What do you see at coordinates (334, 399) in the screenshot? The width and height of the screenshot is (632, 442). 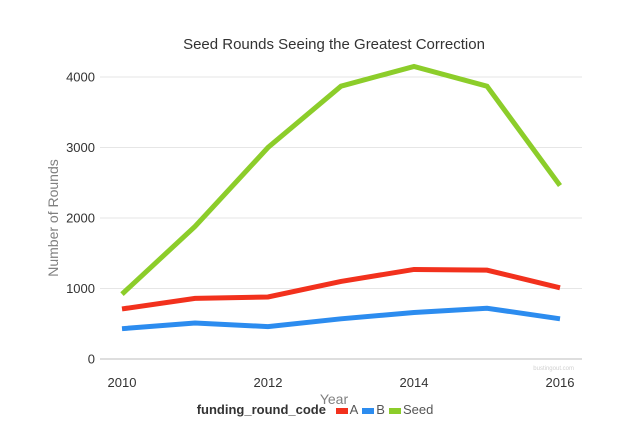 I see `x-axis-label: Year` at bounding box center [334, 399].